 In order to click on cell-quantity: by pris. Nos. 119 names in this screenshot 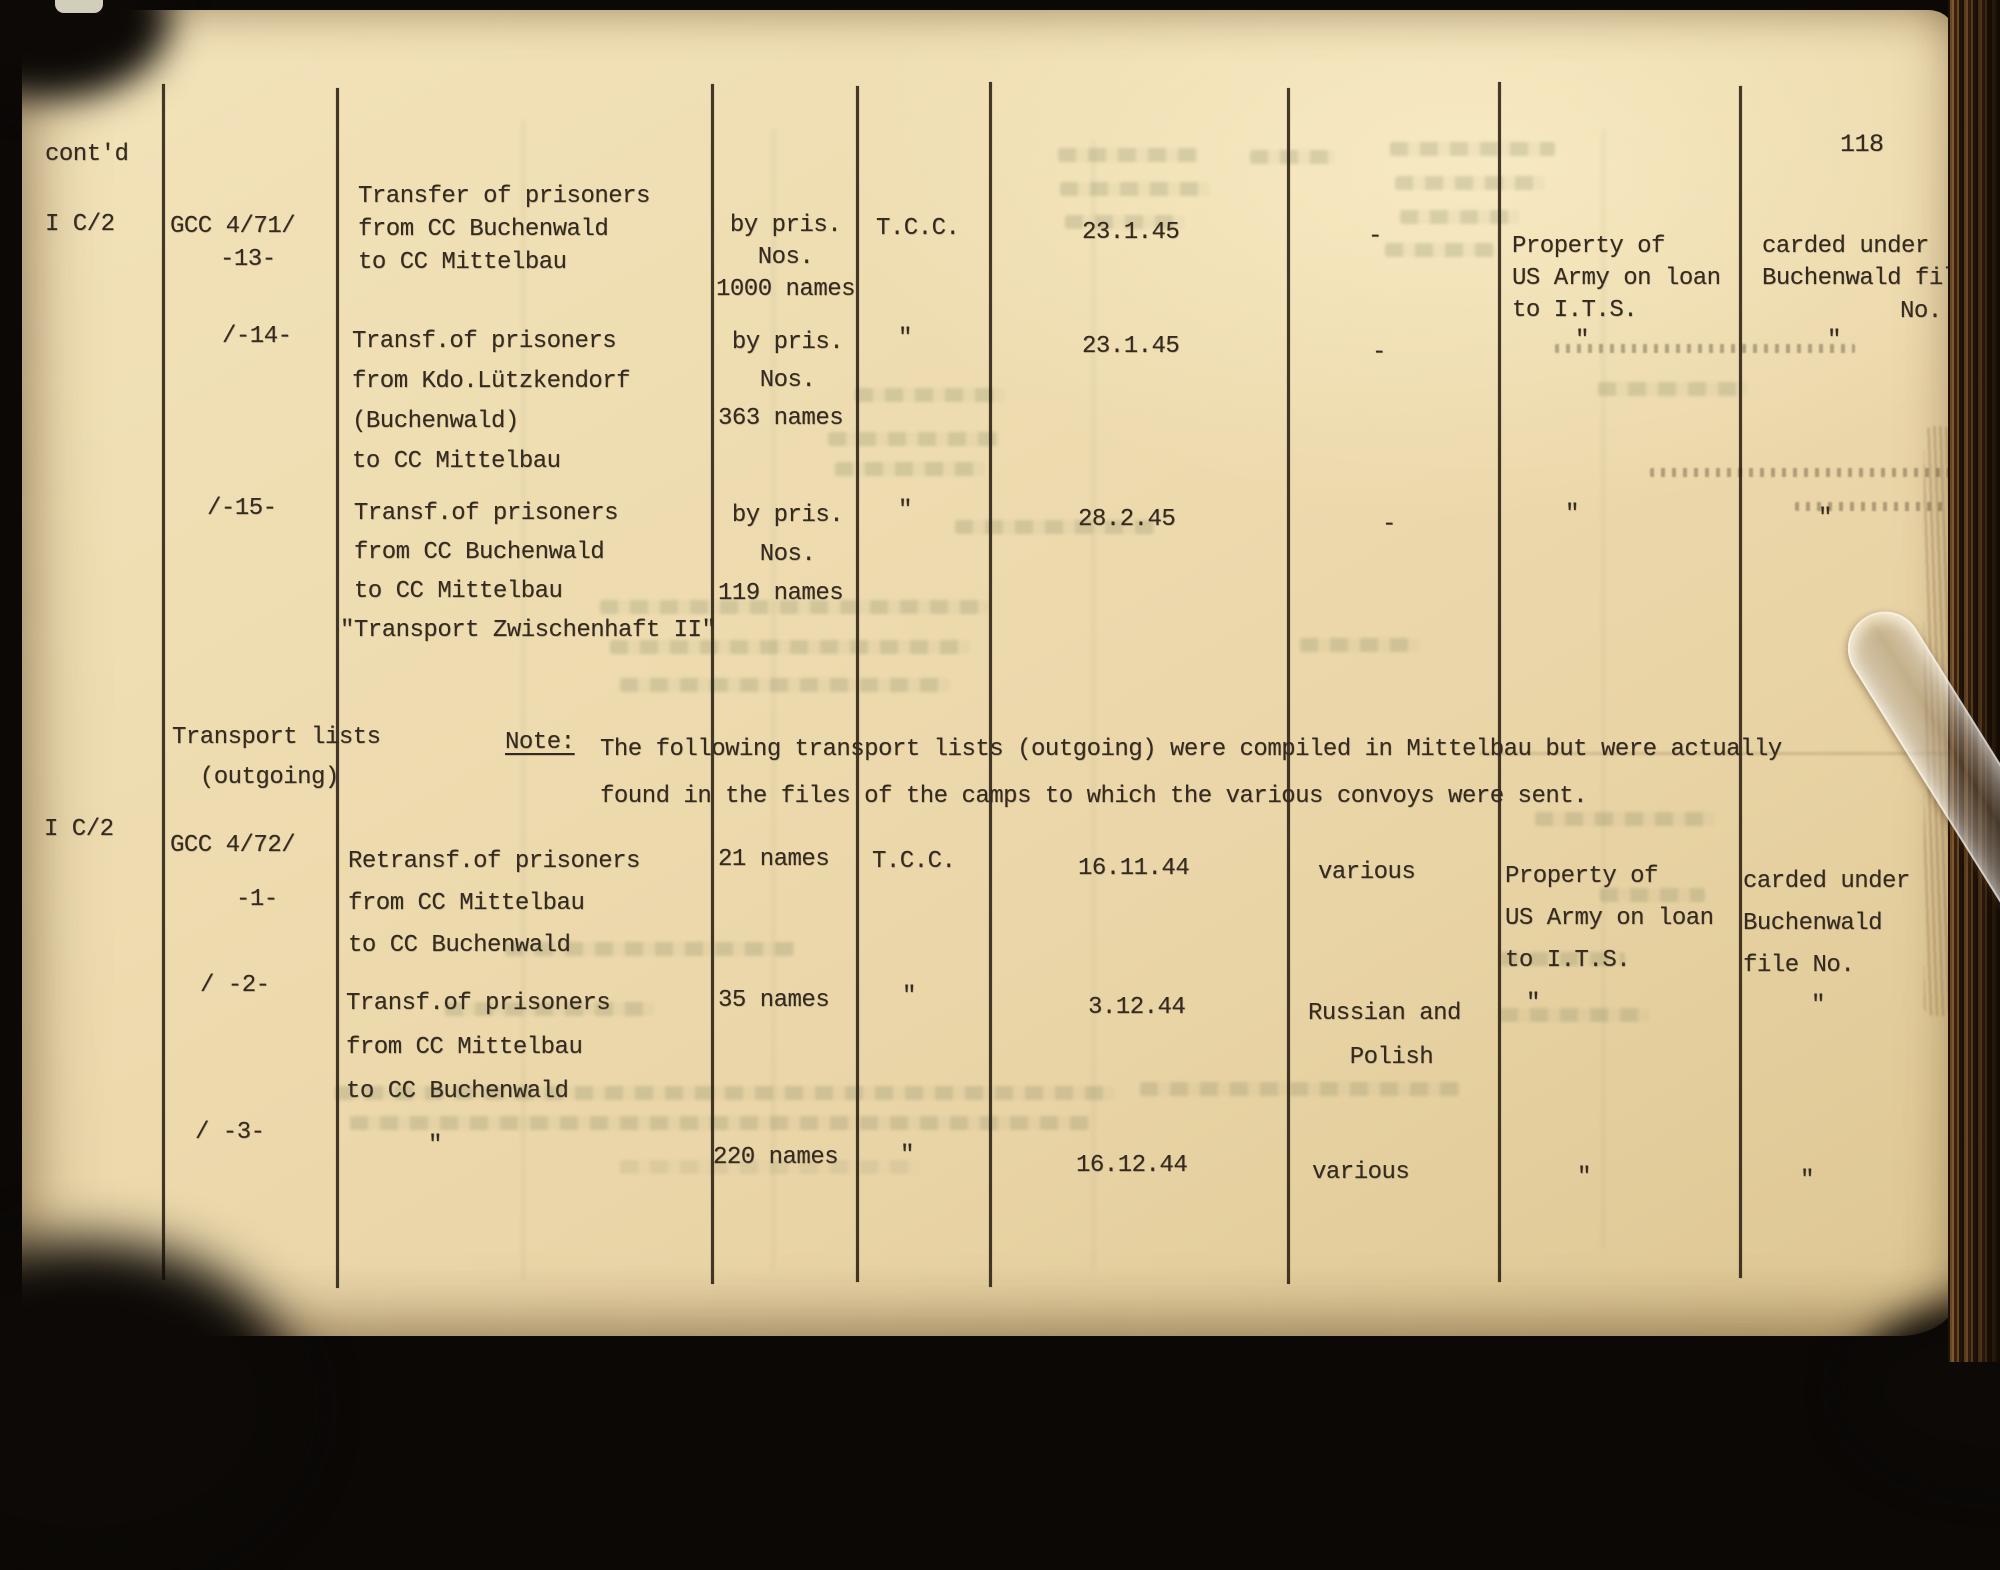, I will do `click(781, 554)`.